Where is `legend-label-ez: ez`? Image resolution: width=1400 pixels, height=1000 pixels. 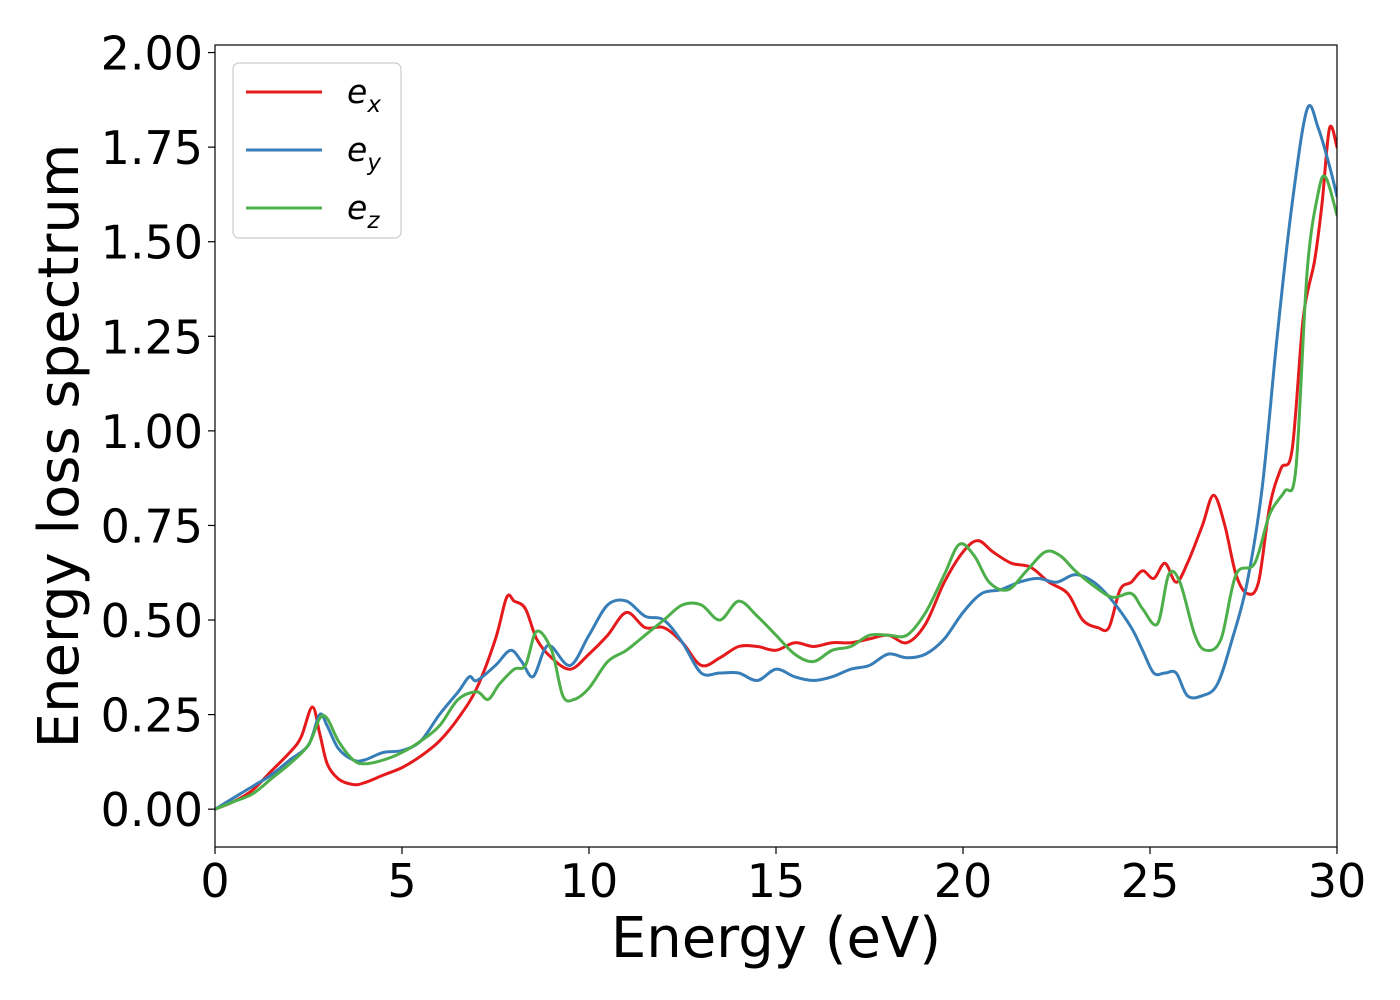 legend-label-ez: ez is located at coordinates (363, 211).